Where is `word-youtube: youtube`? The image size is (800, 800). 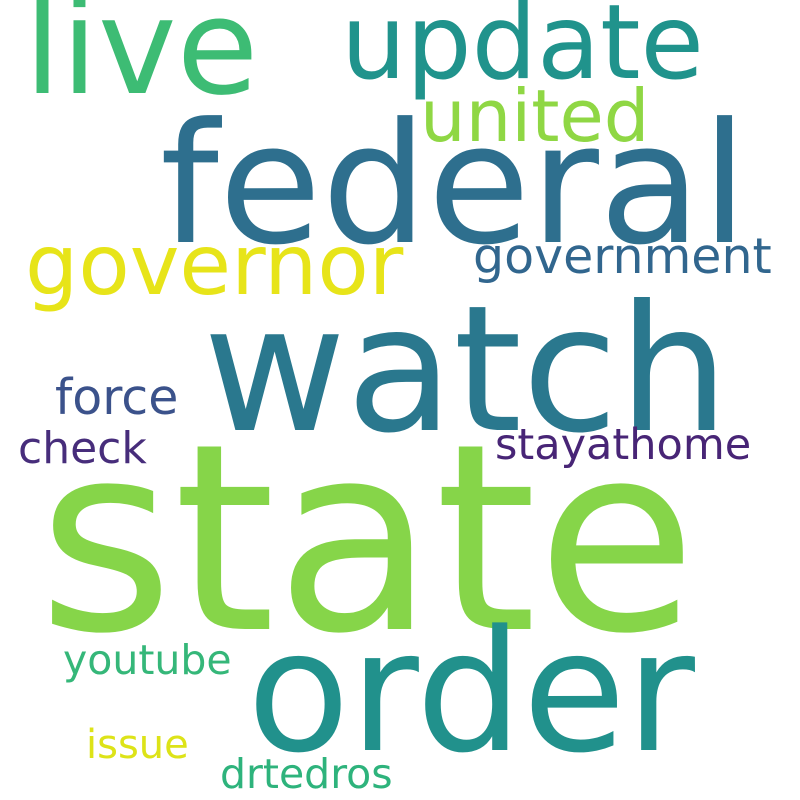
word-youtube: youtube is located at coordinates (147, 660).